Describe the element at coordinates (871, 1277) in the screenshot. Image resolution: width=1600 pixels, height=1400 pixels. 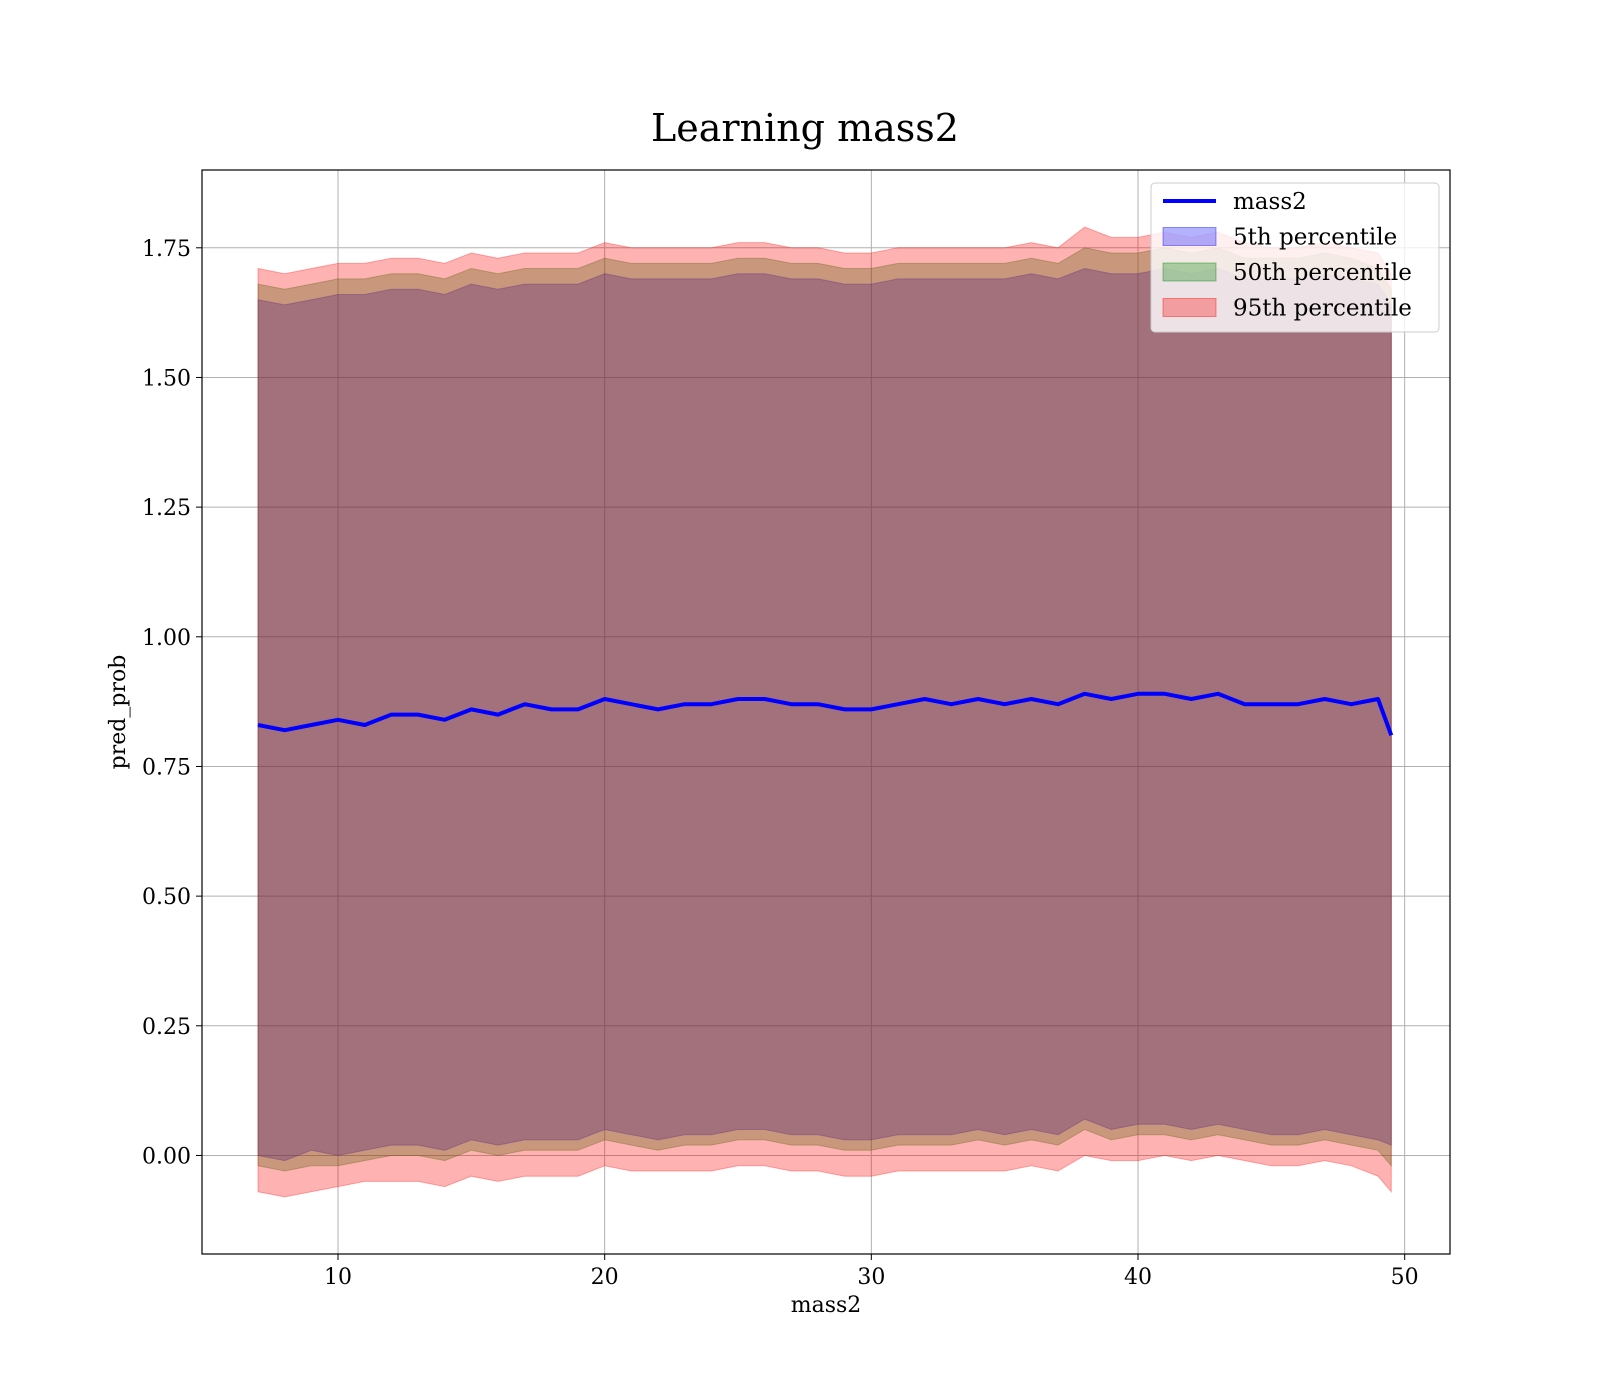
I see `x-tick-label: 30` at that location.